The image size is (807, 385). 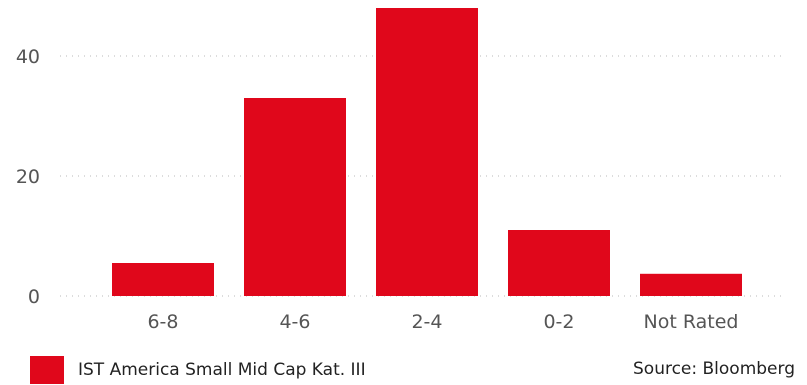 What do you see at coordinates (691, 284) in the screenshot?
I see `bar-not-rated` at bounding box center [691, 284].